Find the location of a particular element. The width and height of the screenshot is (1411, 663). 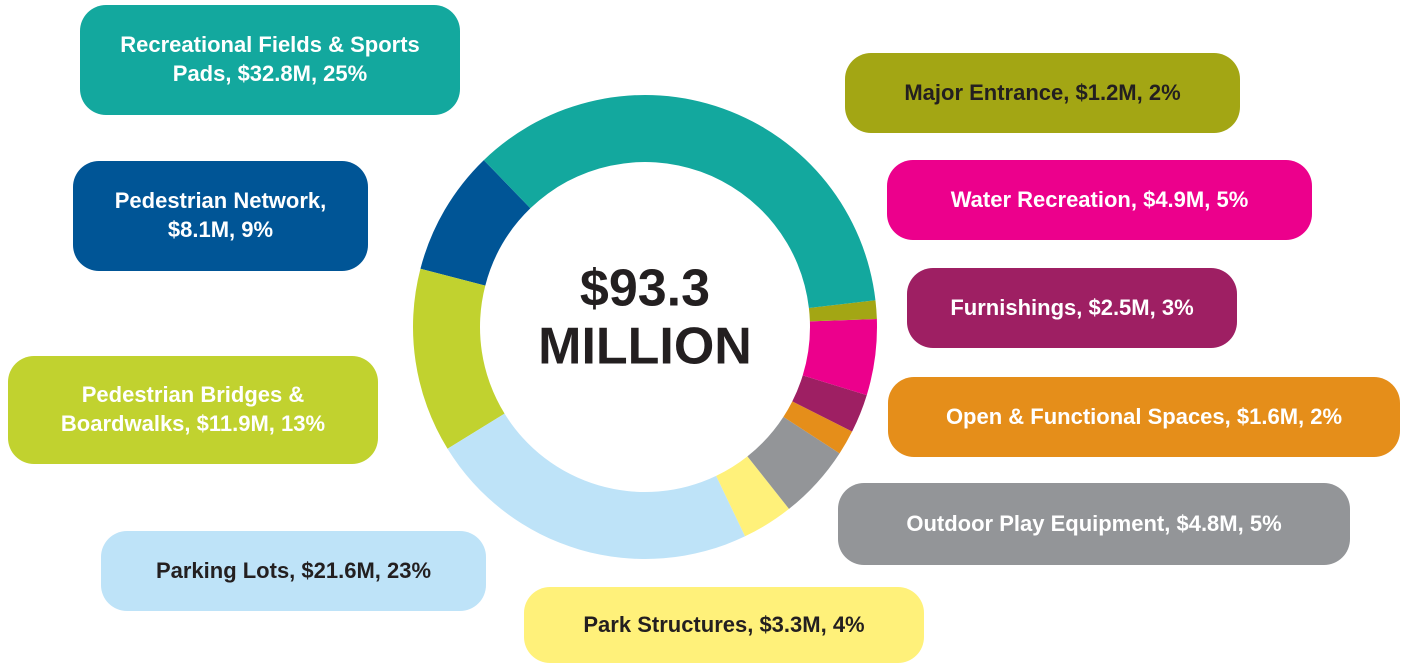

slice-label: Open & Functional Spaces, $1.6M, 2% is located at coordinates (1144, 417).